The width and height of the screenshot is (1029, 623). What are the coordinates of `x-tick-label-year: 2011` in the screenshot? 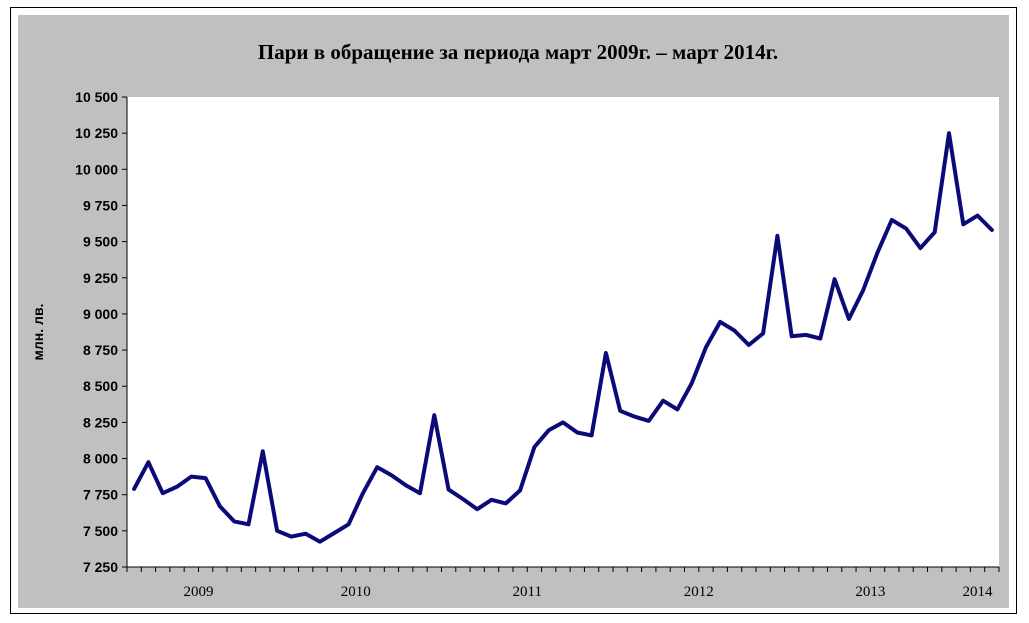 It's located at (527, 592).